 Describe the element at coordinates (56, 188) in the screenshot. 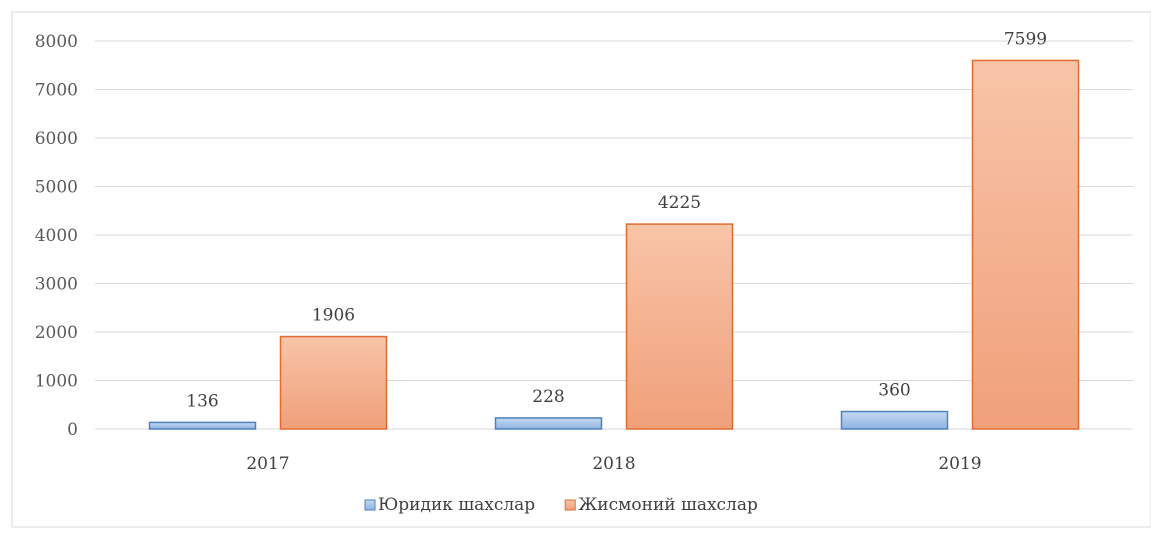

I see `y-tick-label: 5000` at that location.